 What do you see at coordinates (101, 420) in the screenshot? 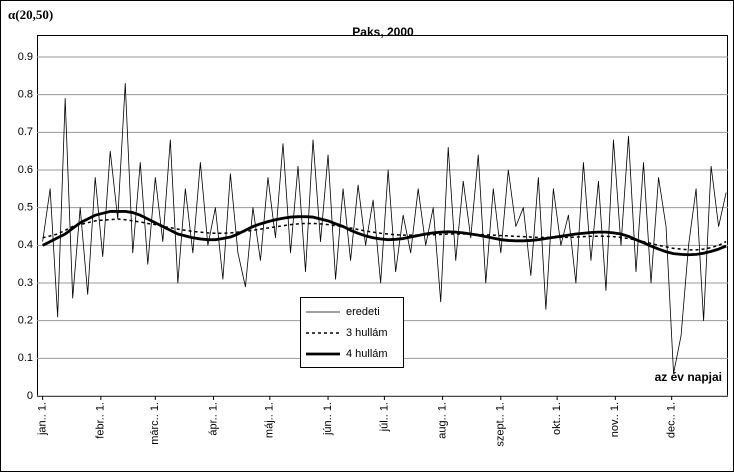
I see `x-tick-label: febr.. 1.` at bounding box center [101, 420].